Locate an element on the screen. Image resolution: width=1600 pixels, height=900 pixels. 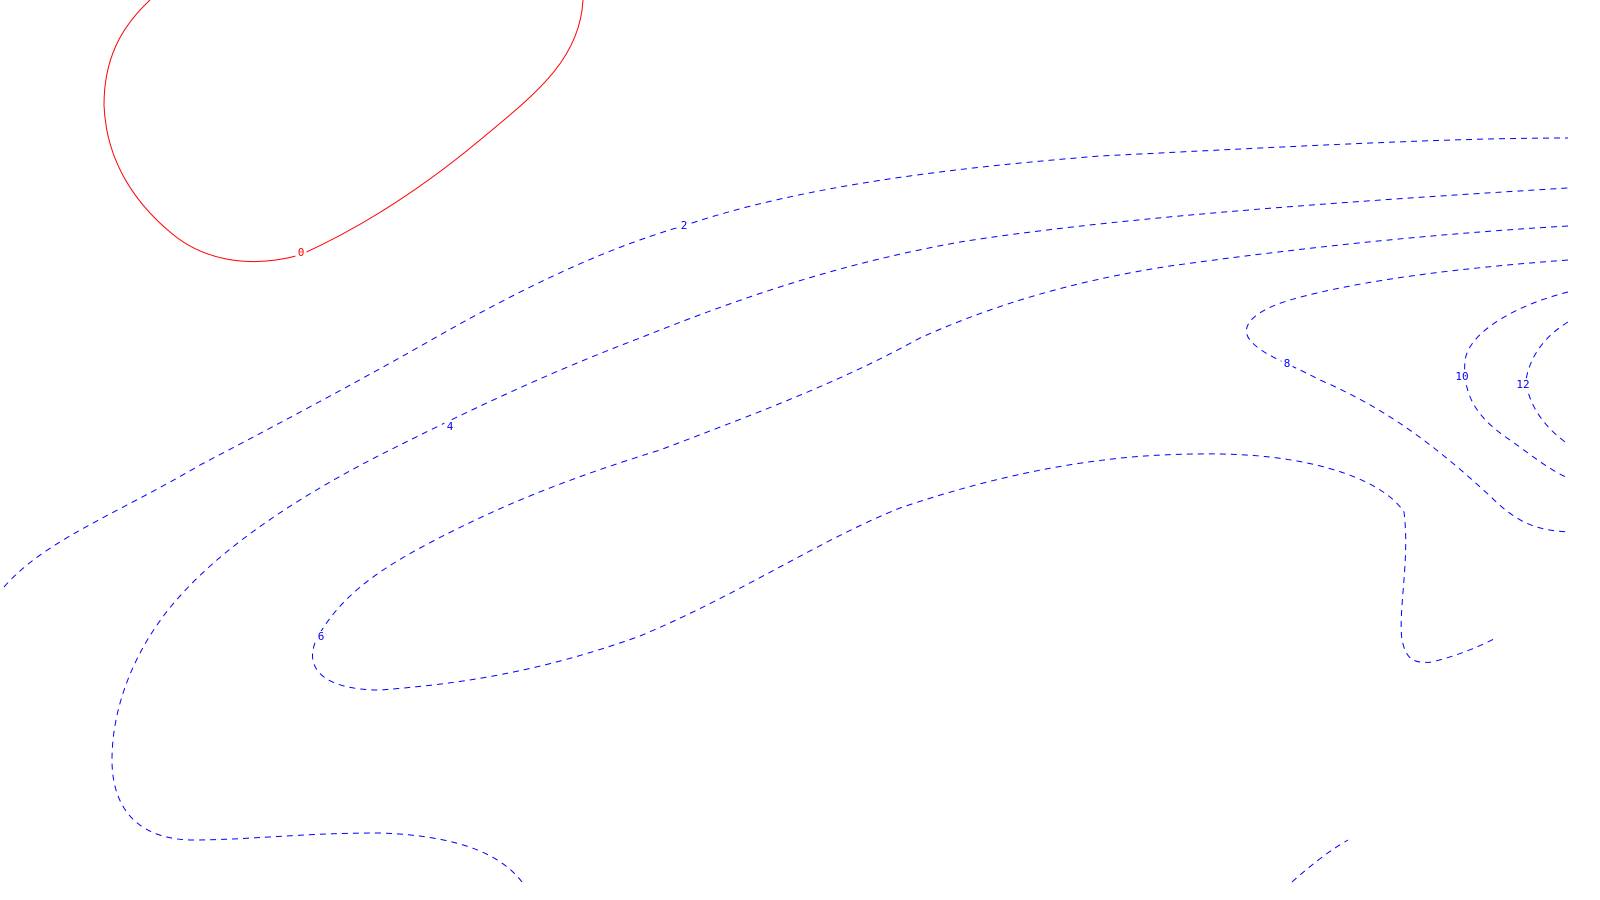
contour-line-level-4-seg2 is located at coordinates (1320, 861).